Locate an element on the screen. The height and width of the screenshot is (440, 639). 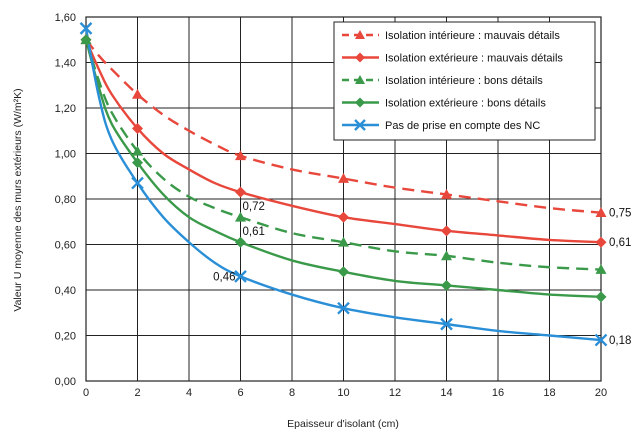
x-axis-title: Epaisseur d'isolant (cm) is located at coordinates (343, 424).